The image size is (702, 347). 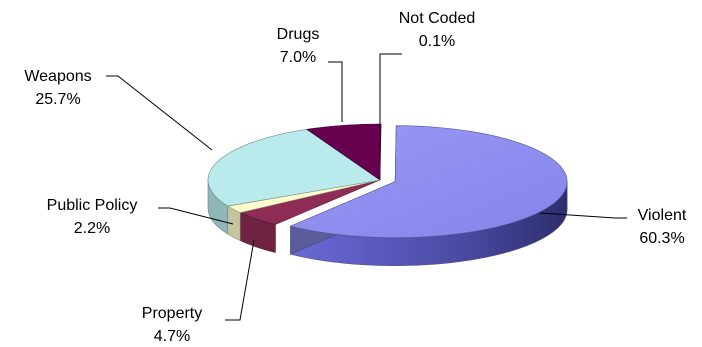 I want to click on label-drugs: Drugs, so click(x=298, y=34).